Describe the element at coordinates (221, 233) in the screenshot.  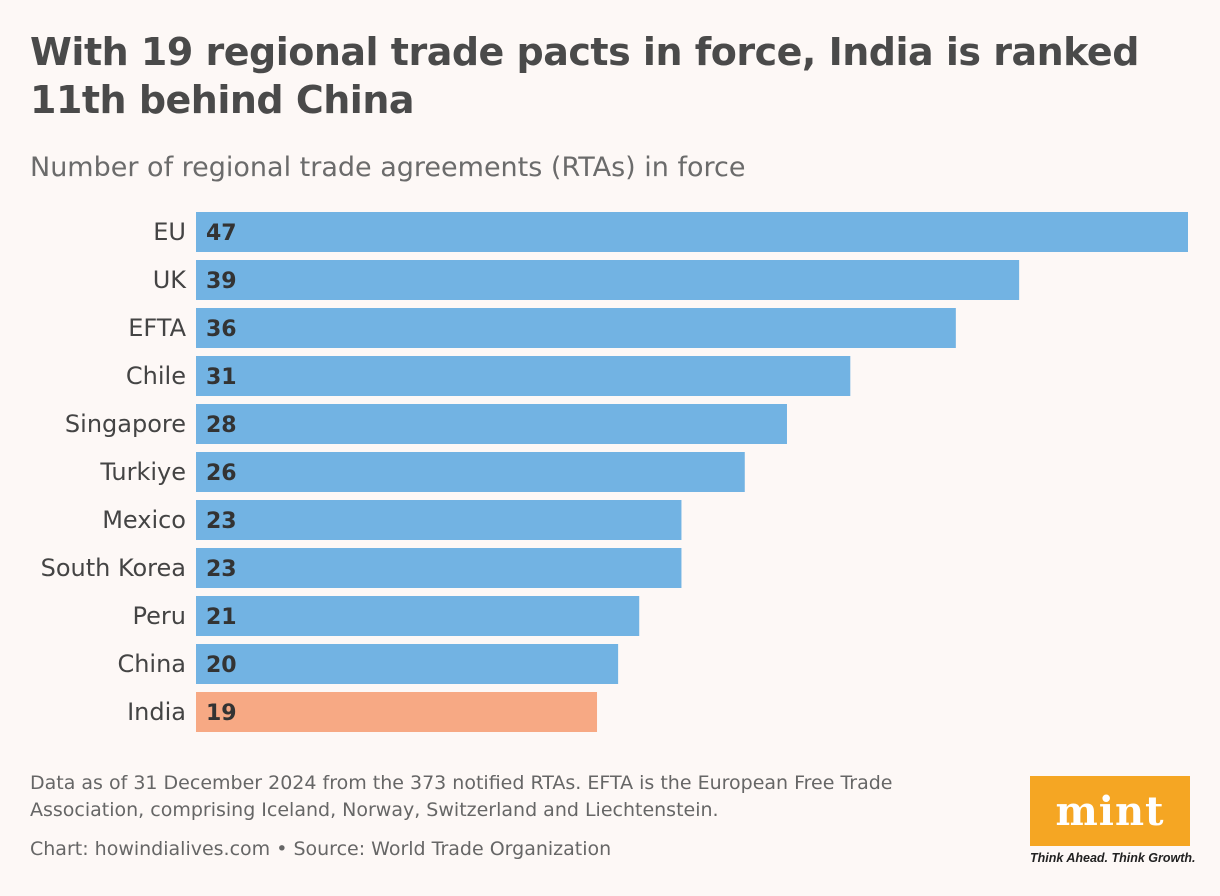
I see `value-label-eu: 47` at that location.